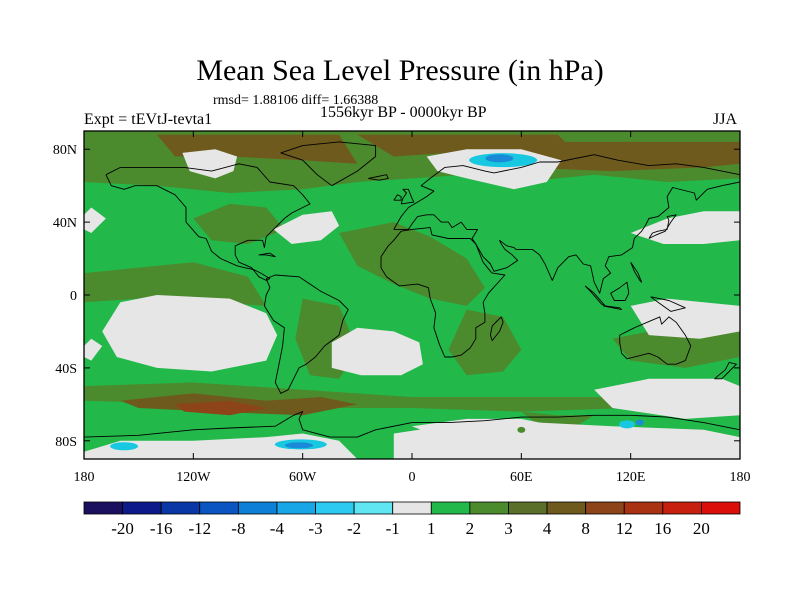 This screenshot has height=600, width=800. I want to click on x-tick-label: 0, so click(412, 477).